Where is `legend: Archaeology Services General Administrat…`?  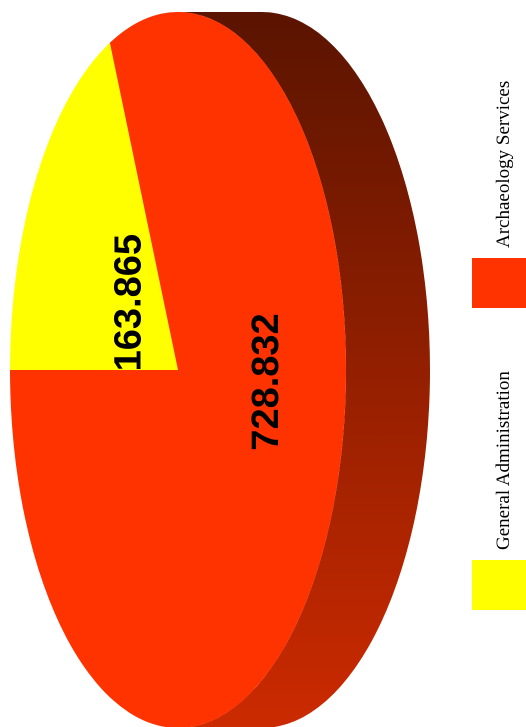
legend: Archaeology Services General Administrat… is located at coordinates (499, 345).